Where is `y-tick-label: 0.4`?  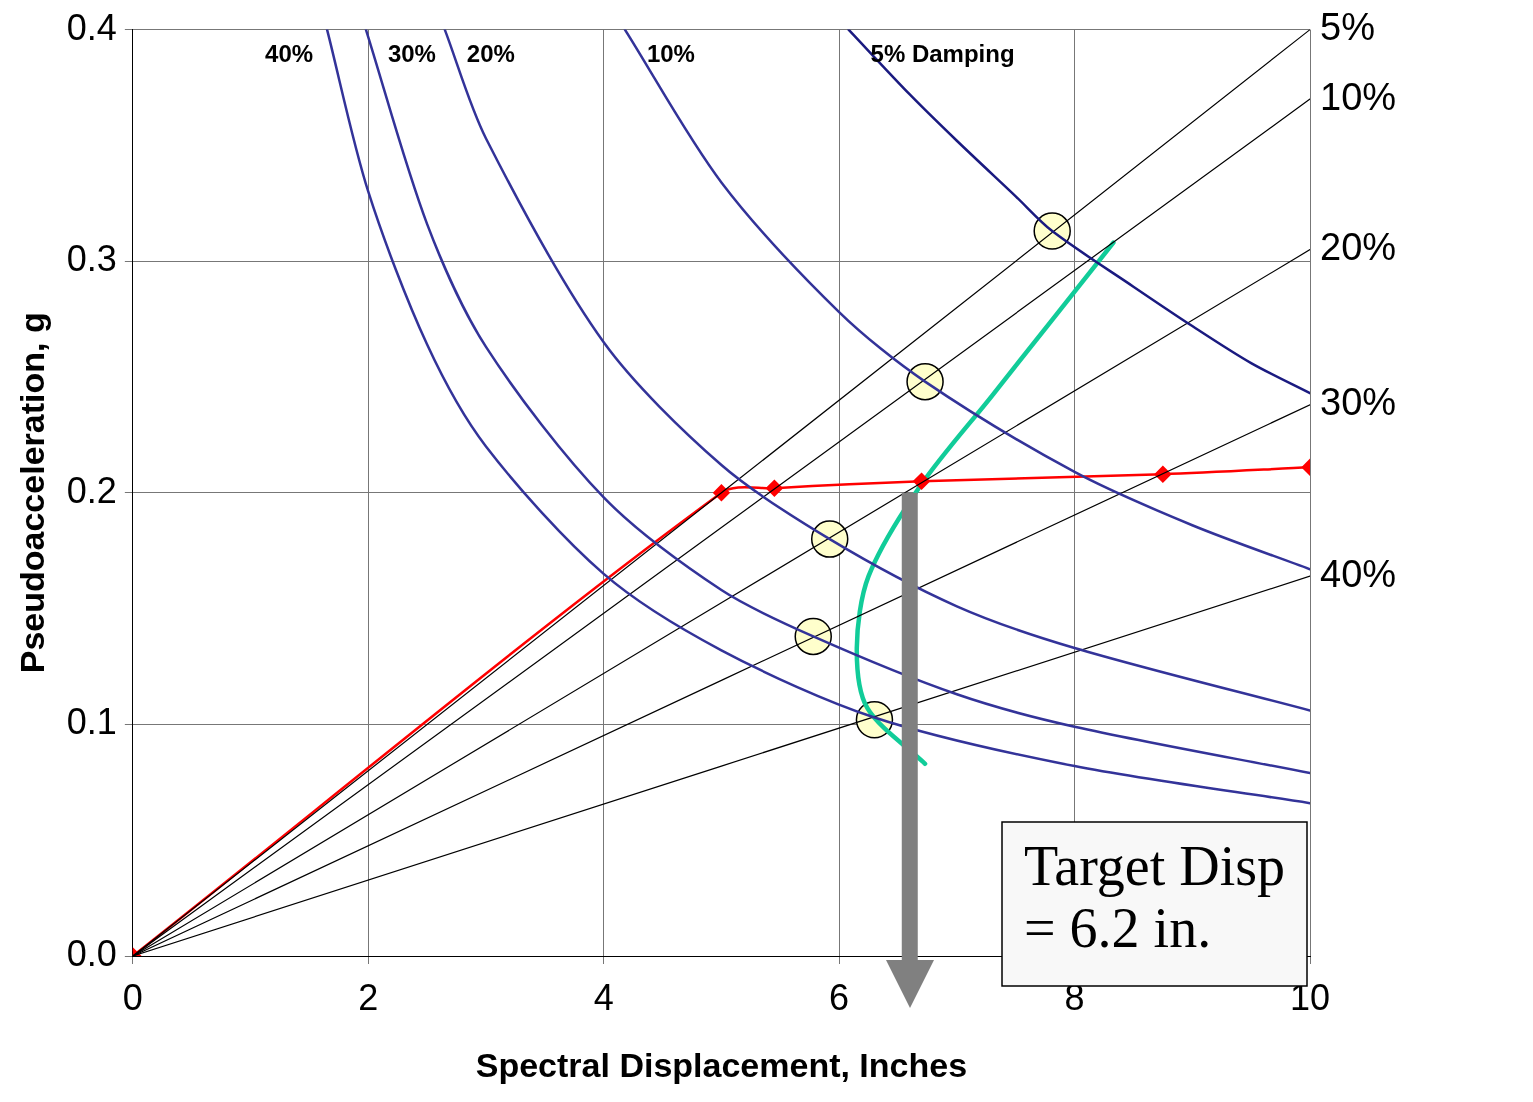 y-tick-label: 0.4 is located at coordinates (91, 27).